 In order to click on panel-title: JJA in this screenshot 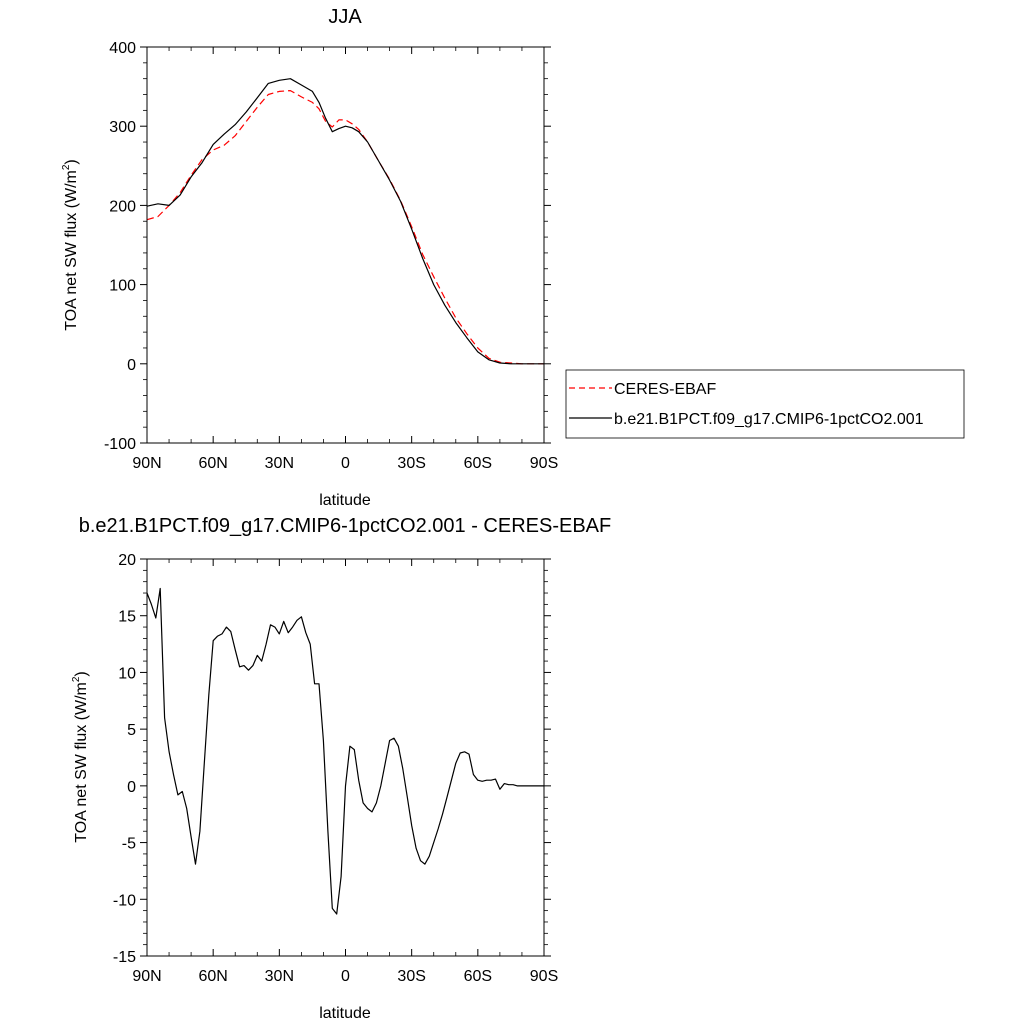, I will do `click(345, 17)`.